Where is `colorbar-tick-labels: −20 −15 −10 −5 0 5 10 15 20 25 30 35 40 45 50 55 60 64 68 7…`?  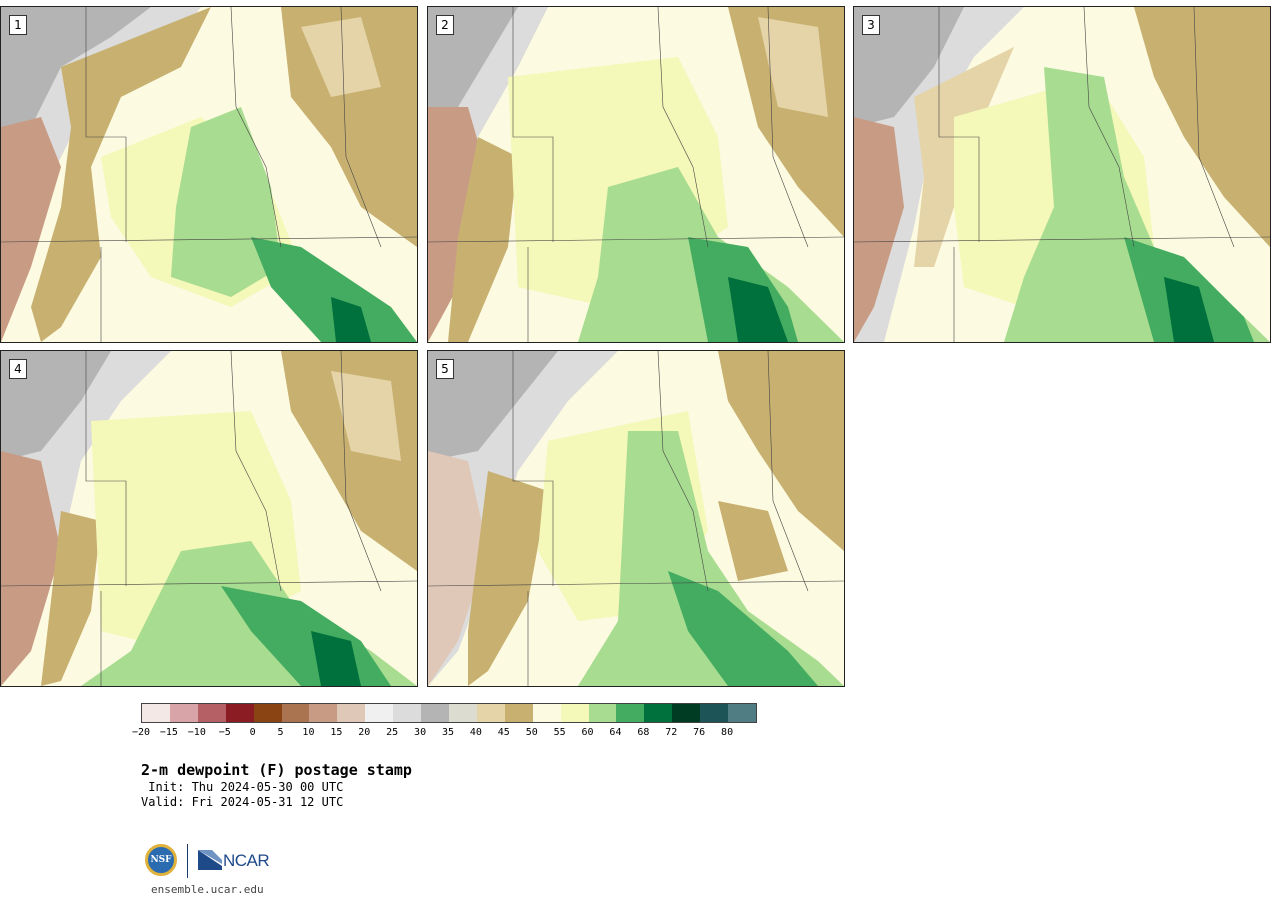 colorbar-tick-labels: −20 −15 −10 −5 0 5 10 15 20 25 30 35 40 45 50 55 60 64 68 7… is located at coordinates (443, 734).